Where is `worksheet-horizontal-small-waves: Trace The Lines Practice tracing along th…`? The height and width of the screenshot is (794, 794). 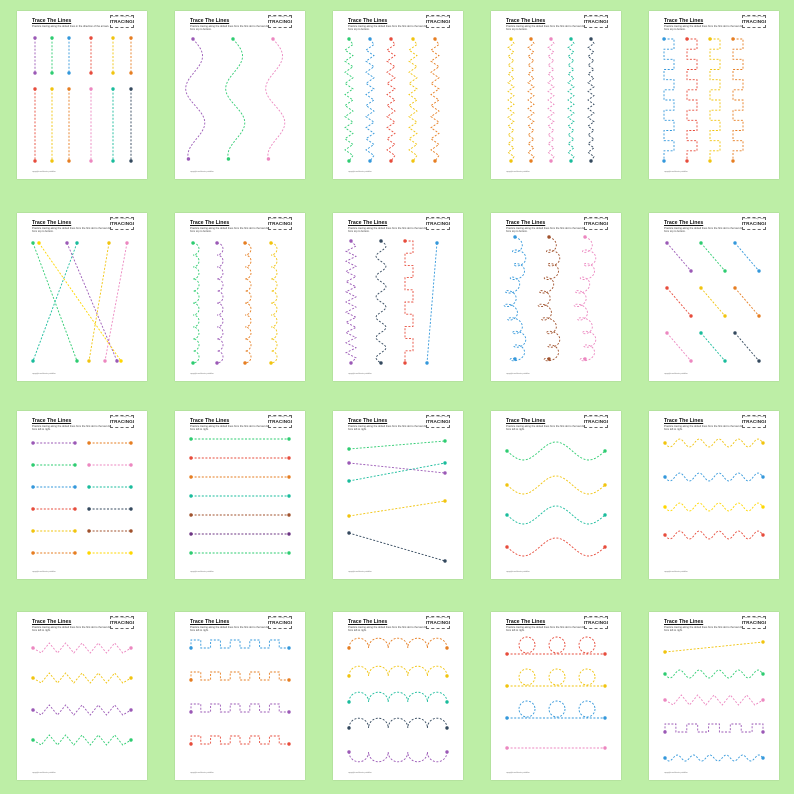
worksheet-horizontal-small-waves: Trace The Lines Practice tracing along th… is located at coordinates (714, 495).